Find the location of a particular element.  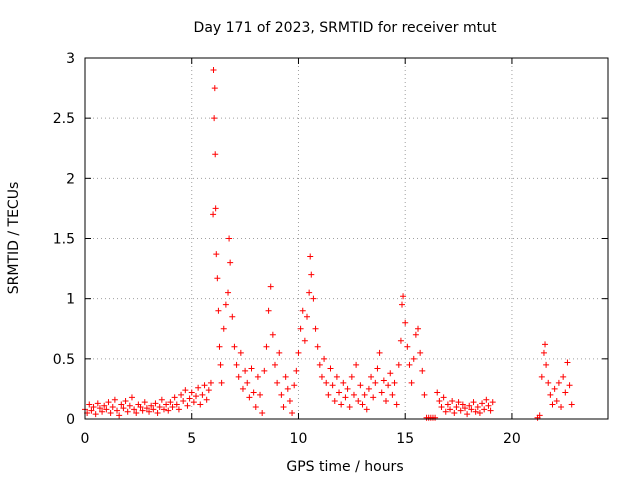

x-tick-label: 15 is located at coordinates (405, 439).